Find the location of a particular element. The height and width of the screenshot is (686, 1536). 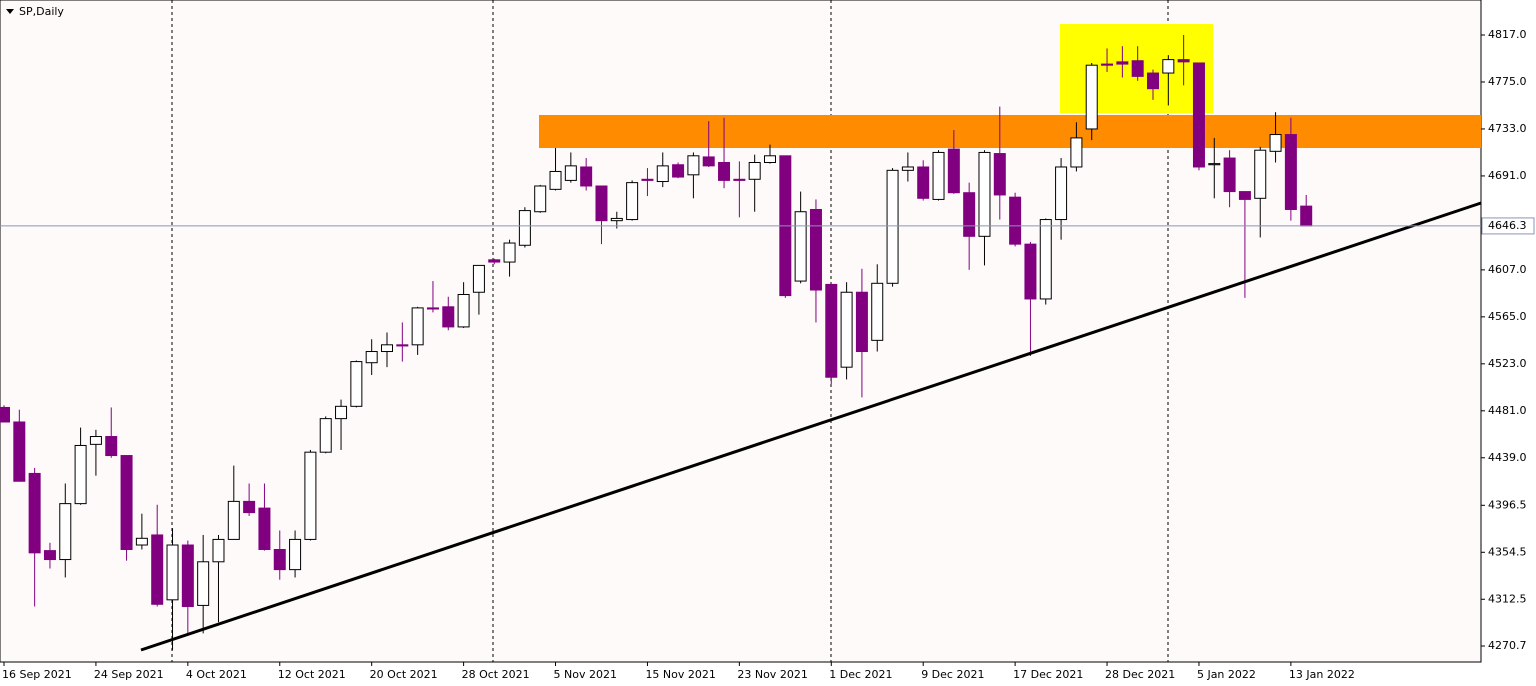

x-tick-label: 9 Dec 2021 is located at coordinates (952, 674).